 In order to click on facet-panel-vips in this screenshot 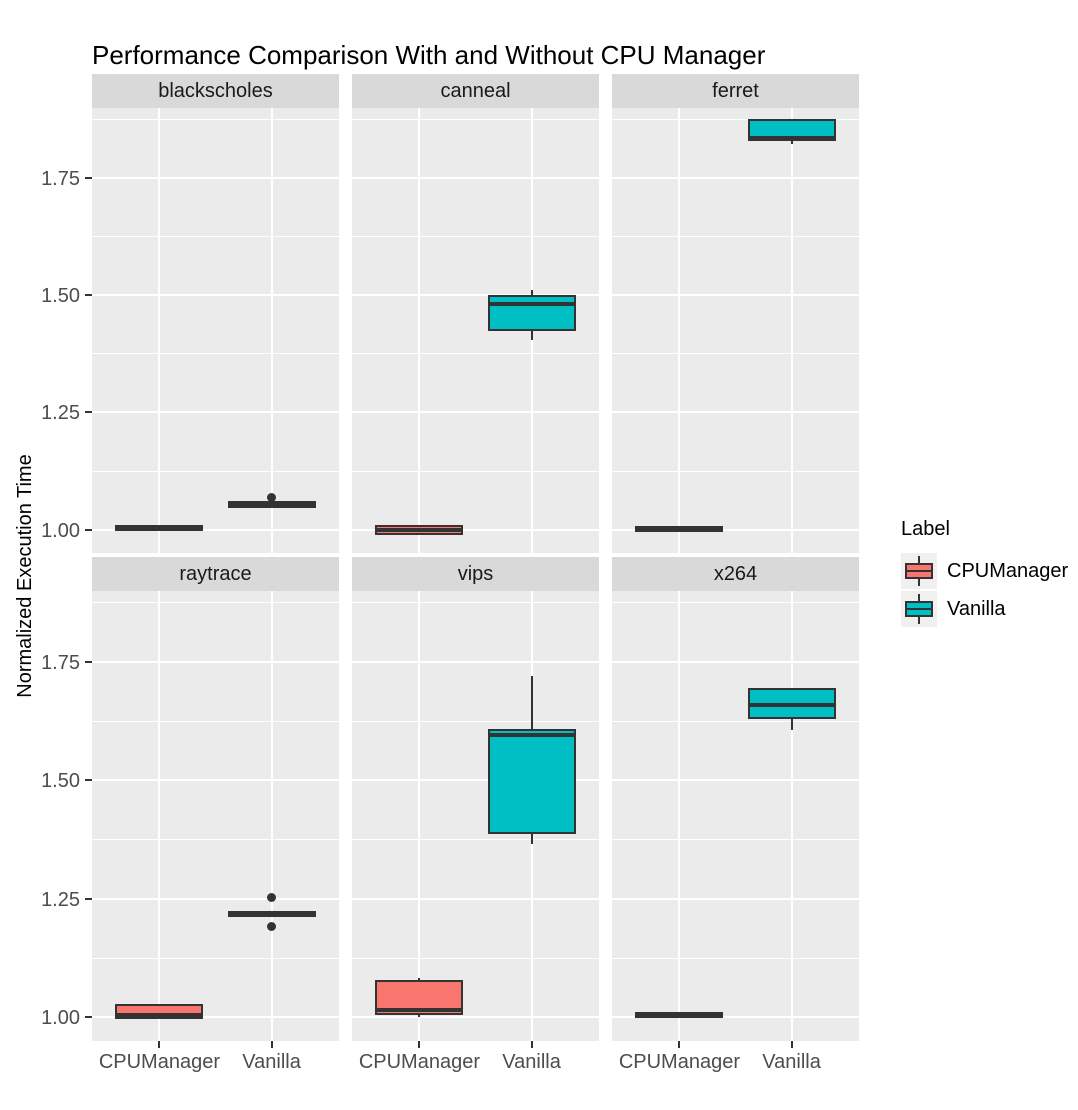, I will do `click(475, 816)`.